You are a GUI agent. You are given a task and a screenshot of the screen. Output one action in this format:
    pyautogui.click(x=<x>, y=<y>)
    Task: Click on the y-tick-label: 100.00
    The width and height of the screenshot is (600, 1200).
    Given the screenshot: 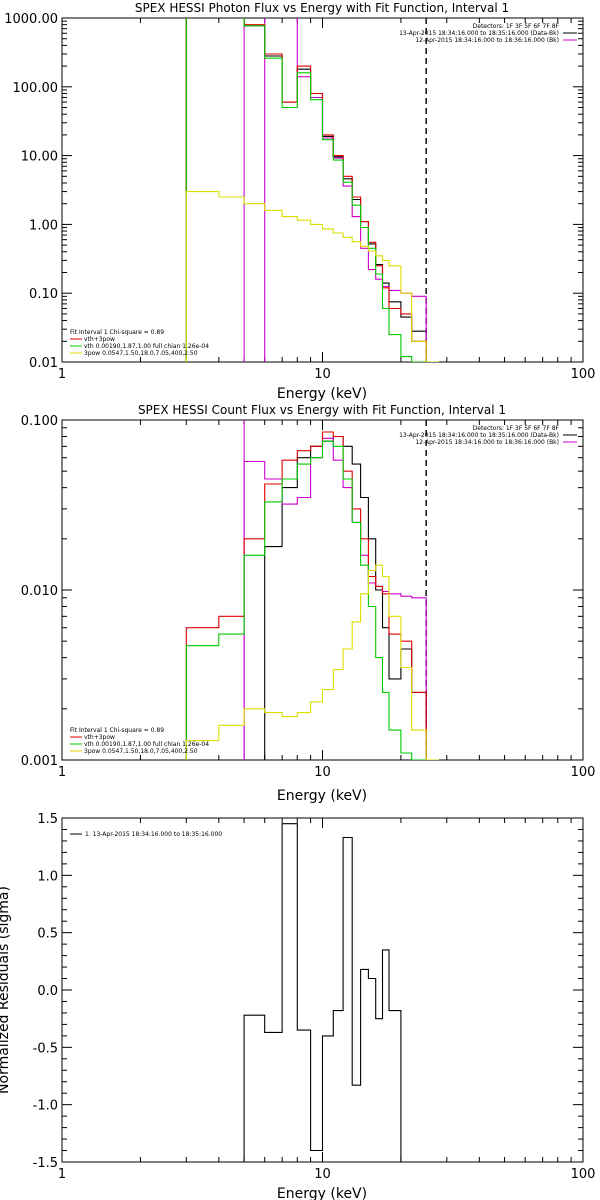 What is the action you would take?
    pyautogui.click(x=36, y=88)
    